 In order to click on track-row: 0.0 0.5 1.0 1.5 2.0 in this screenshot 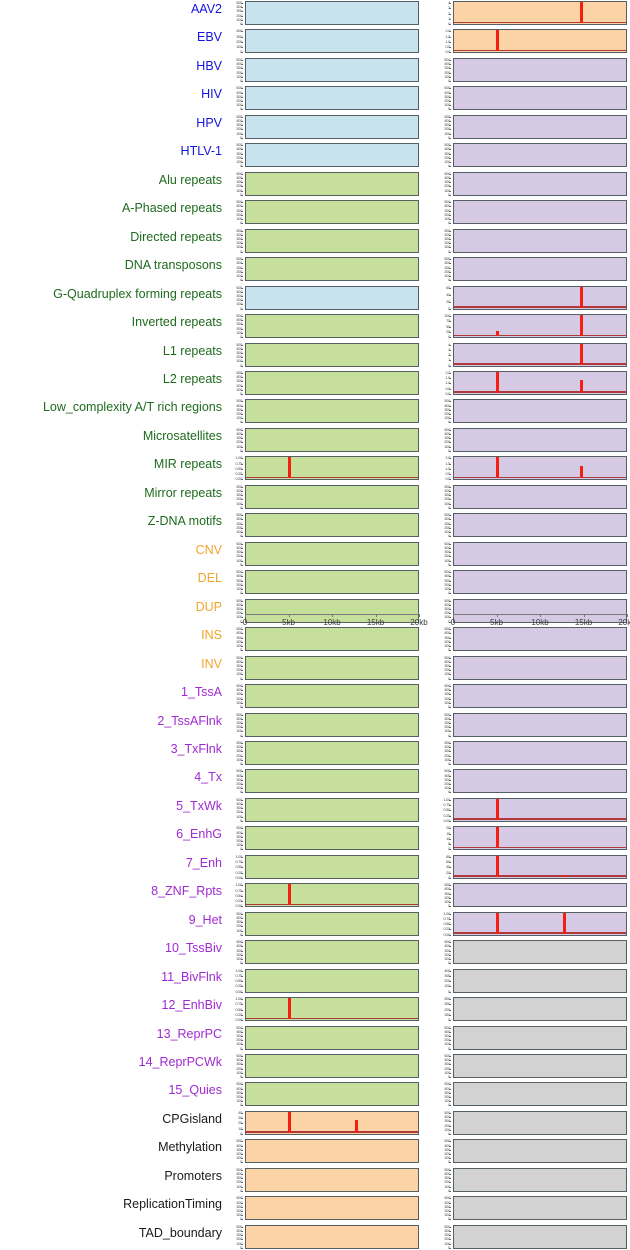, I will do `click(532, 468)`.